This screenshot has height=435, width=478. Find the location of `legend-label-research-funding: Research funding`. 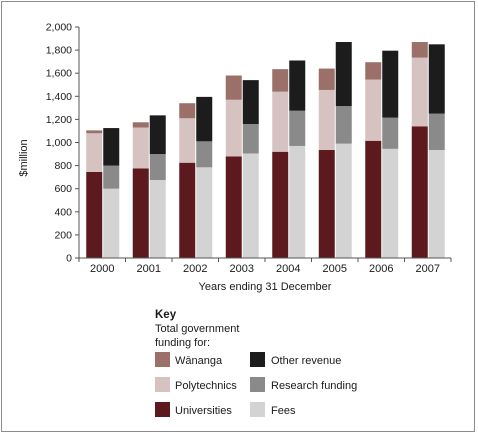

legend-label-research-funding: Research funding is located at coordinates (314, 386).